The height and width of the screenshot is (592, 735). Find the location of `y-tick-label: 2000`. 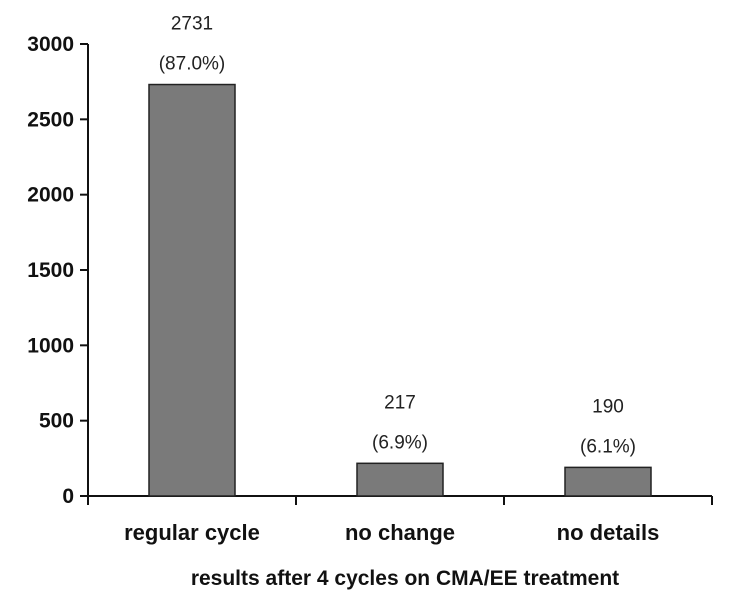

y-tick-label: 2000 is located at coordinates (50, 195).